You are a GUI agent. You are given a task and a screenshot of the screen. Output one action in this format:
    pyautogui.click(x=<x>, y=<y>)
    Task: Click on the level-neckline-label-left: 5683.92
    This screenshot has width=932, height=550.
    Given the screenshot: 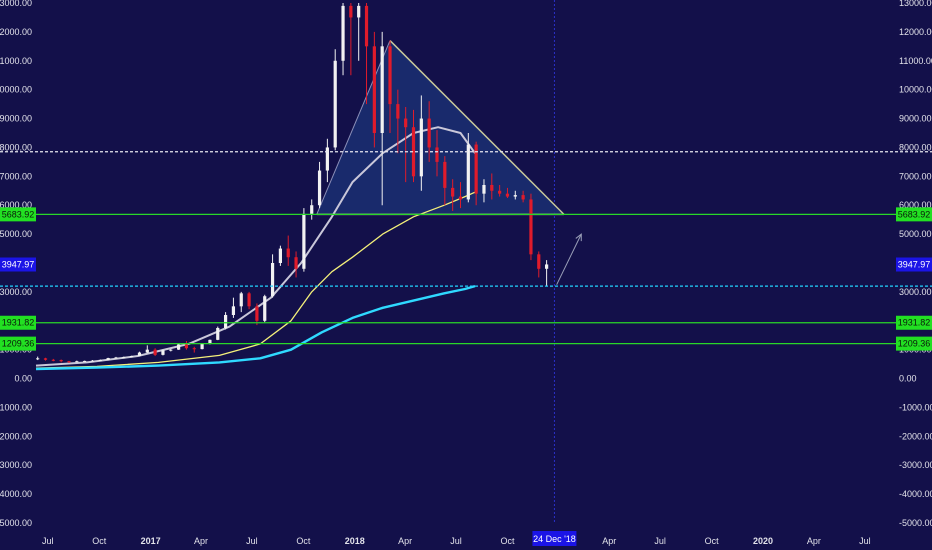 What is the action you would take?
    pyautogui.click(x=18, y=214)
    